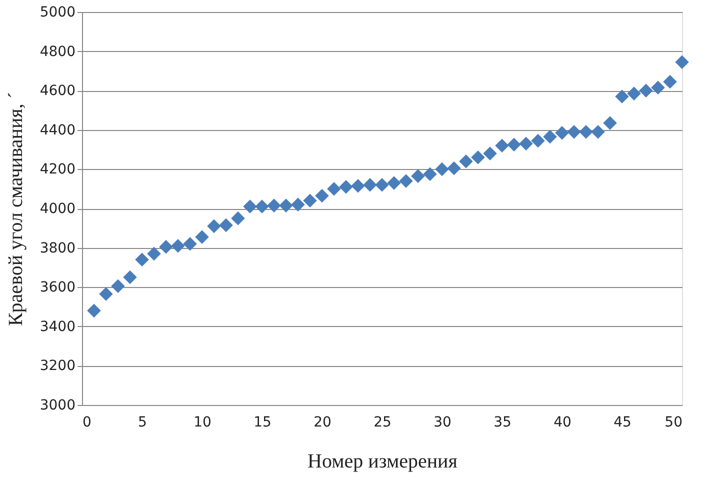 The height and width of the screenshot is (500, 727). What do you see at coordinates (383, 461) in the screenshot?
I see `x-axis-title: Номер измерения` at bounding box center [383, 461].